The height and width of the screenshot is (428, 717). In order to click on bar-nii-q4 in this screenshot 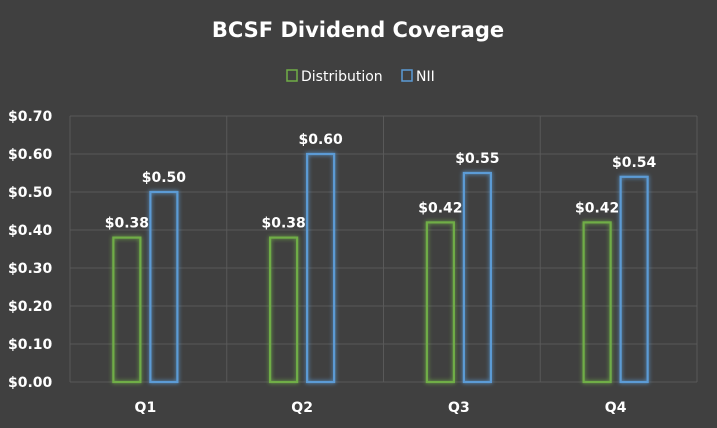, I will do `click(634, 279)`.